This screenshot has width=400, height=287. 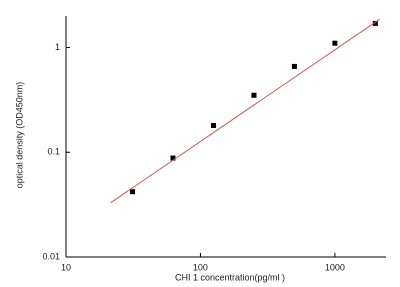 What do you see at coordinates (66, 267) in the screenshot?
I see `x-tick-label: 10` at bounding box center [66, 267].